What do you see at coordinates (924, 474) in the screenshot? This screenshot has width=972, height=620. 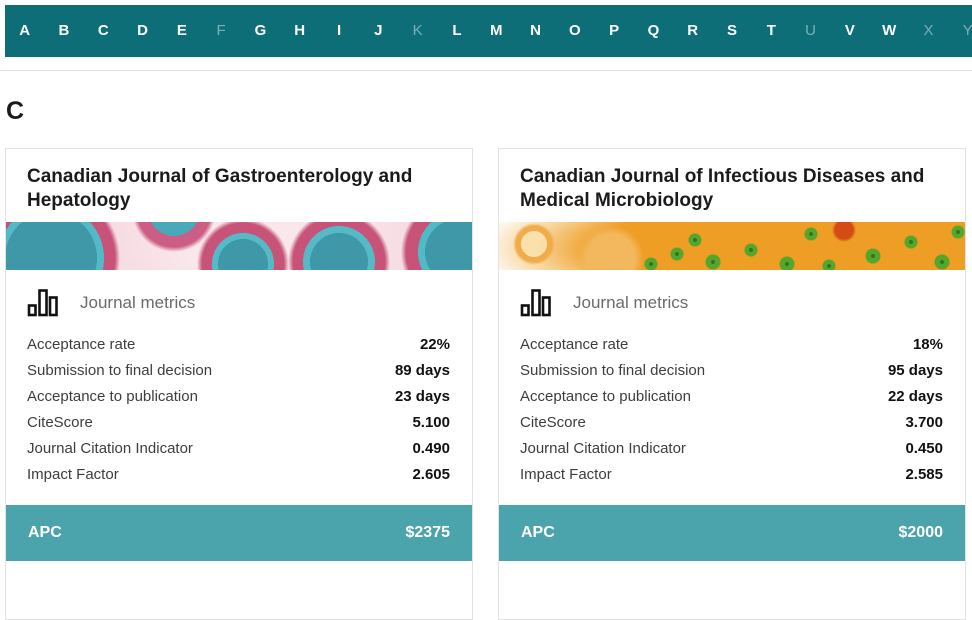 I see `metric-value: 2.585` at bounding box center [924, 474].